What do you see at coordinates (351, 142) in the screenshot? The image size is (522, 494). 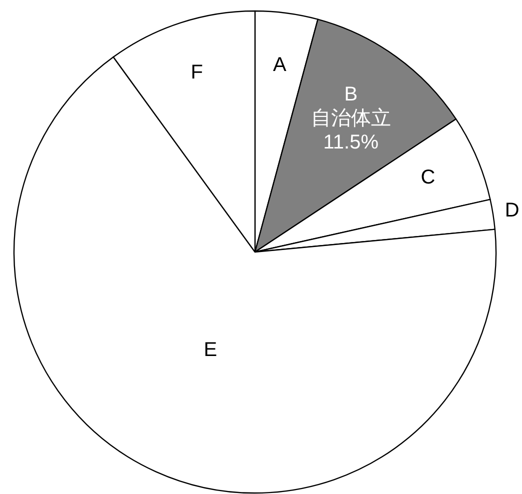 I see `data-label: 11.5%` at bounding box center [351, 142].